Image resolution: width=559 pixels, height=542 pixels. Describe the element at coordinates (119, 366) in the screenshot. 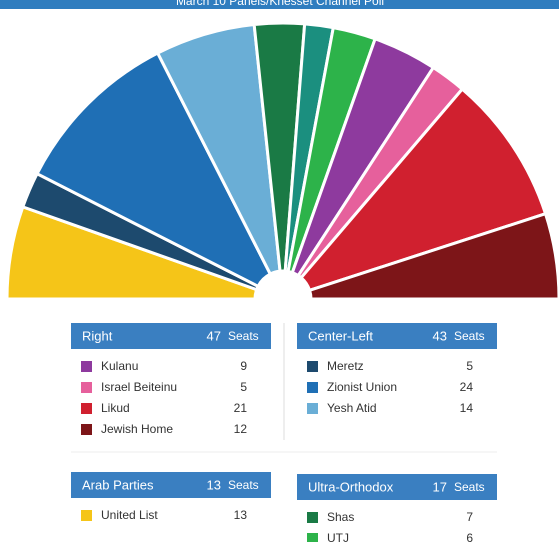

I see `legend-label: Kulanu` at that location.